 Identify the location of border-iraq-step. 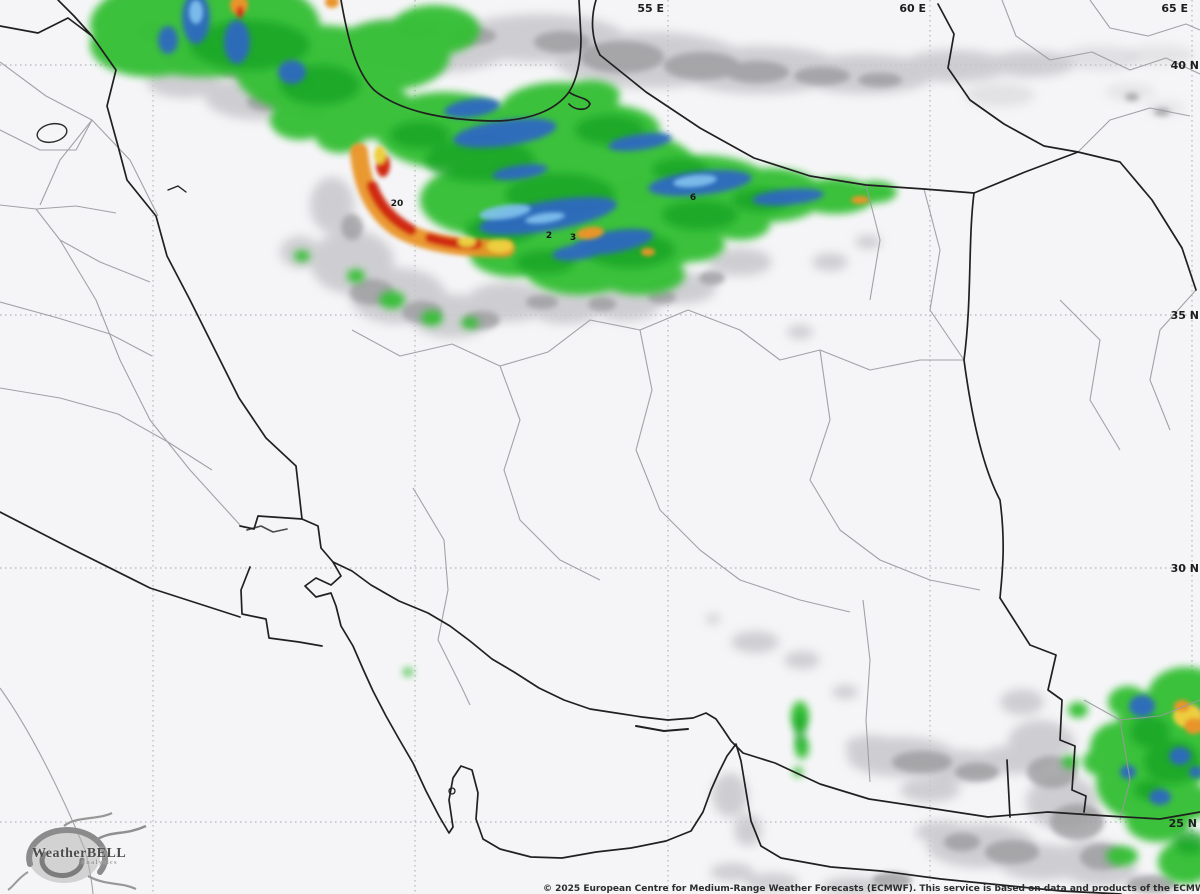
(271, 522).